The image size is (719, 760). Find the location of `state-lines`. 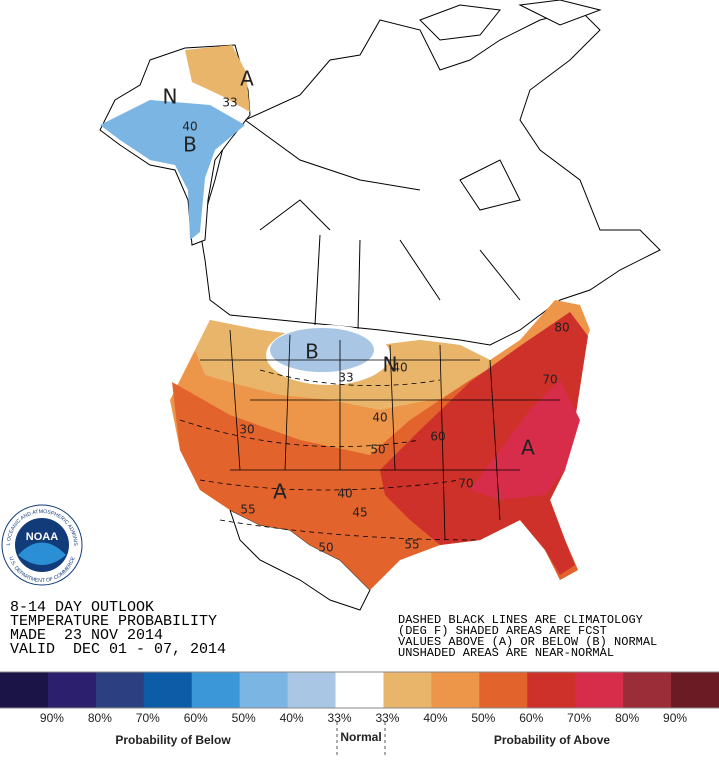

state-lines is located at coordinates (380, 435).